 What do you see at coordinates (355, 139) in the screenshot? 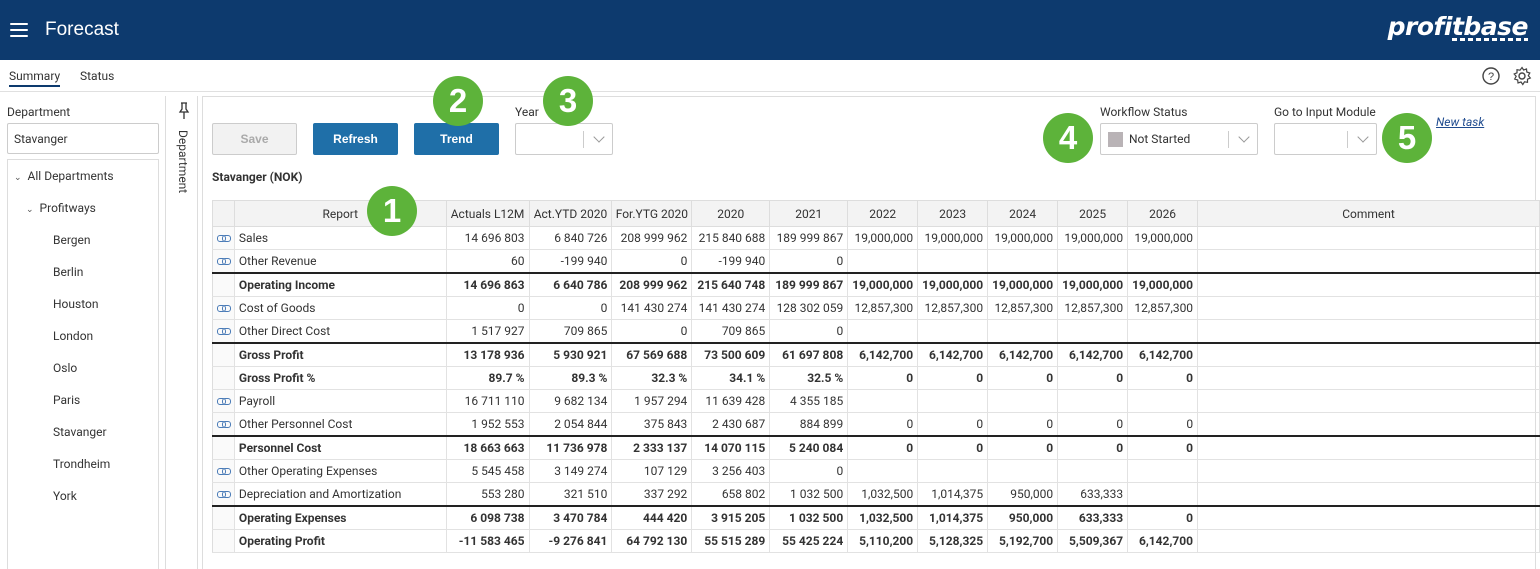
I see `refresh-button: Refresh` at bounding box center [355, 139].